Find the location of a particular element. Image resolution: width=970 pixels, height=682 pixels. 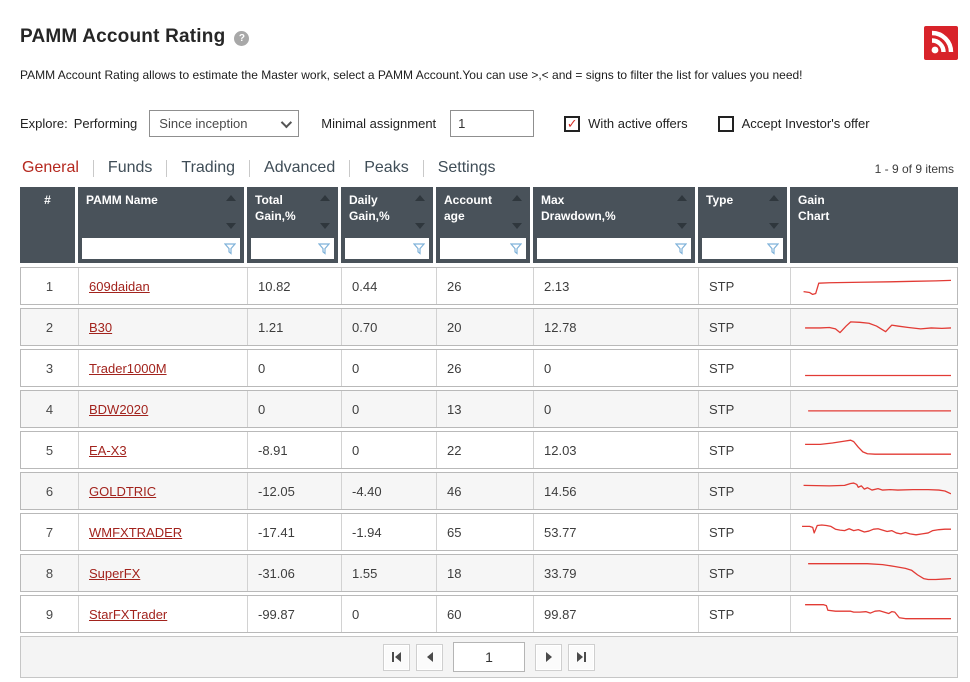

pamm-account-link: SuperFX is located at coordinates (115, 573).